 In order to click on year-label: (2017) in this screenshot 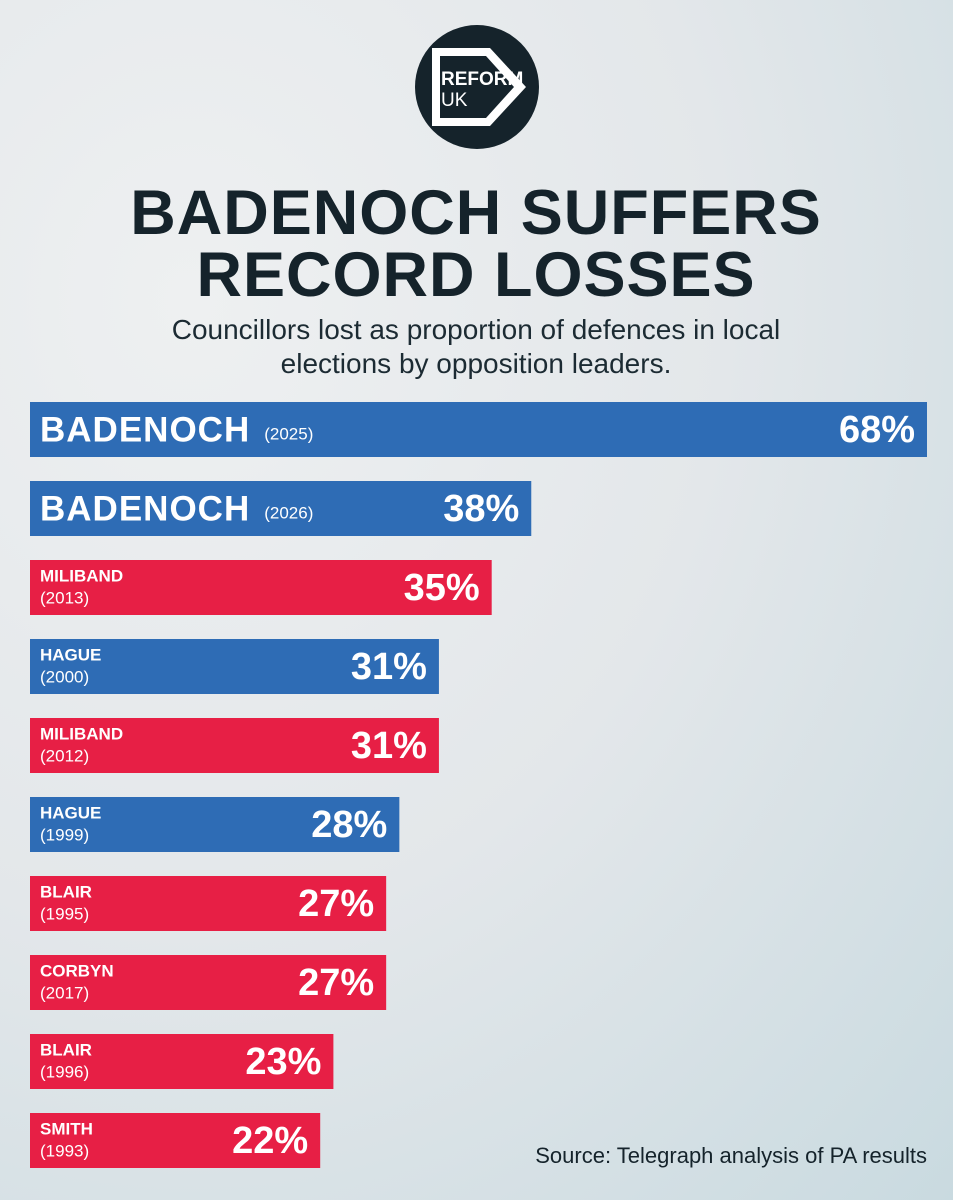, I will do `click(64, 992)`.